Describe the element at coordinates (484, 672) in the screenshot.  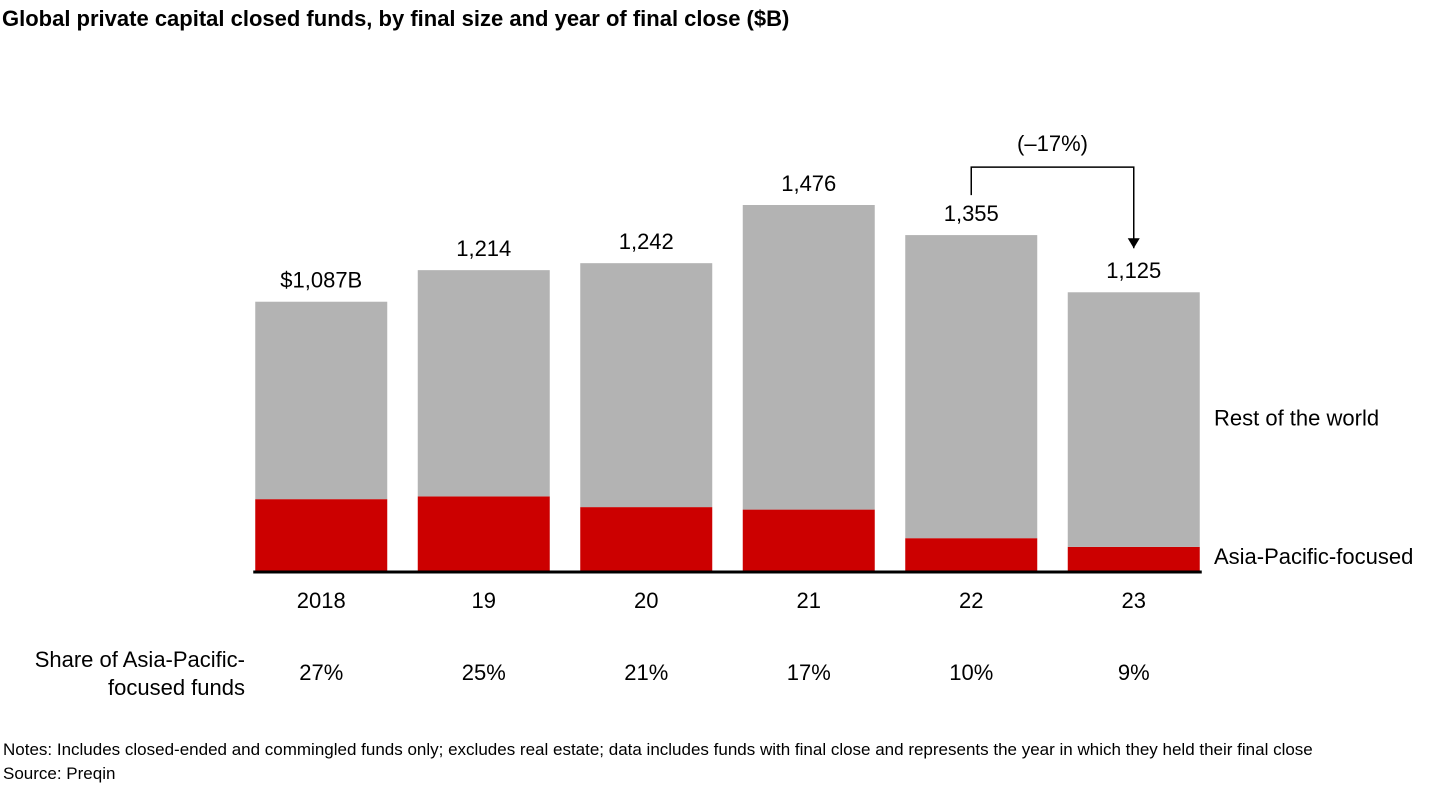
I see `share-value: 25%` at that location.